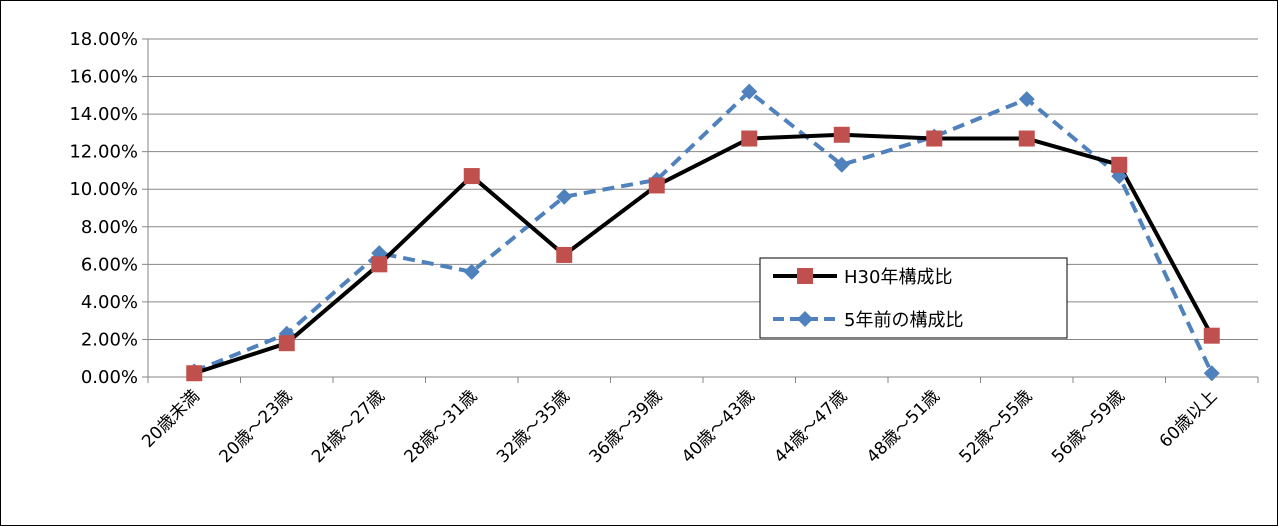 The width and height of the screenshot is (1278, 526). I want to click on y-tick-label: 16.00%, so click(103, 77).